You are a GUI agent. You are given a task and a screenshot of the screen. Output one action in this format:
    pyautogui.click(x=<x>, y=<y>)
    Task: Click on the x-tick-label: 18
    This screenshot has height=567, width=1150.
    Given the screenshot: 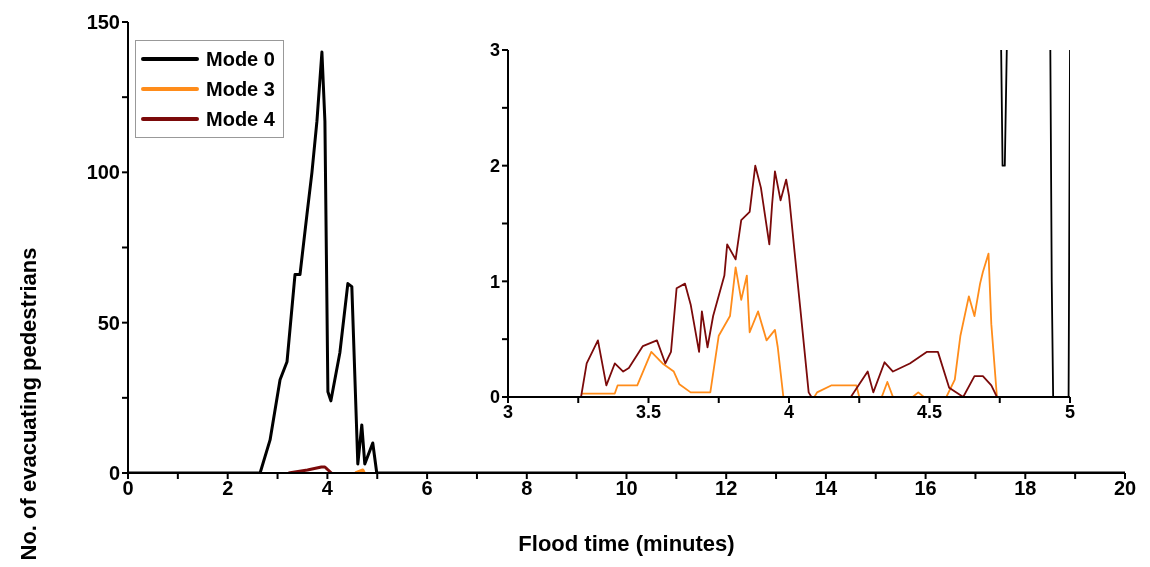 What is the action you would take?
    pyautogui.click(x=1025, y=488)
    